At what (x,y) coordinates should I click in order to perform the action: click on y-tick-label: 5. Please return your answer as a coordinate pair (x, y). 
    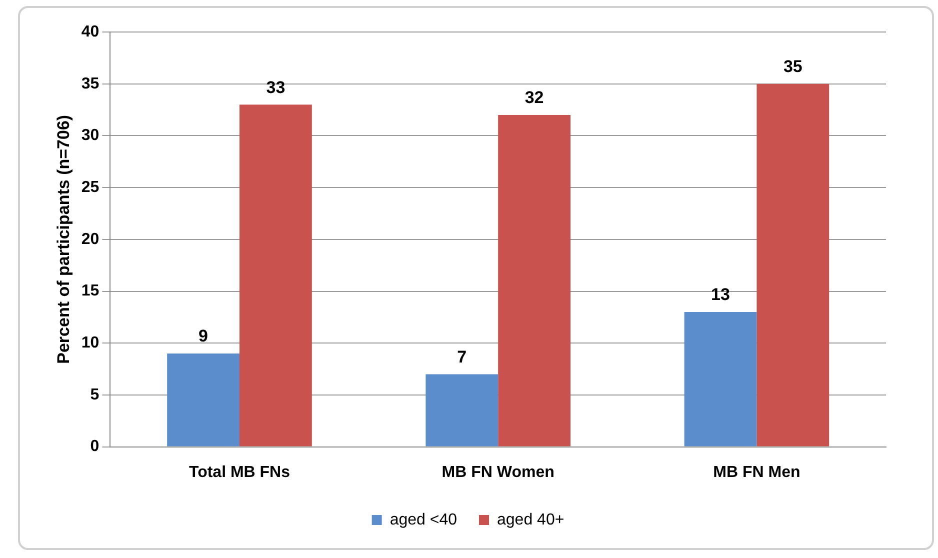
    Looking at the image, I should click on (95, 395).